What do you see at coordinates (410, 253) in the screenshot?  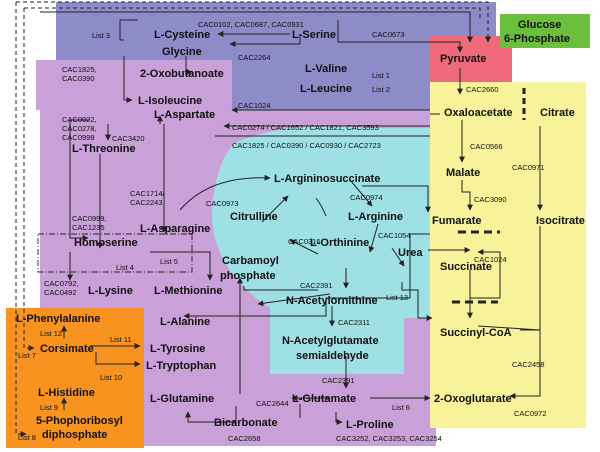 I see `urea-label: Urea` at bounding box center [410, 253].